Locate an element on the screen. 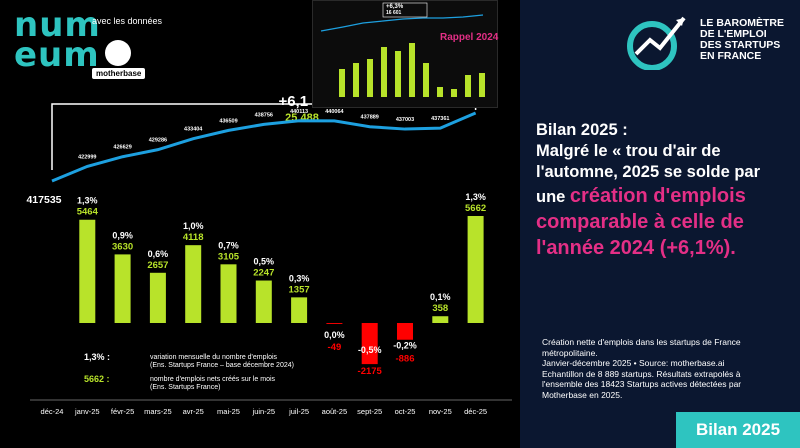 This screenshot has width=800, height=448. bar-pct-label: 1,0% is located at coordinates (193, 226).